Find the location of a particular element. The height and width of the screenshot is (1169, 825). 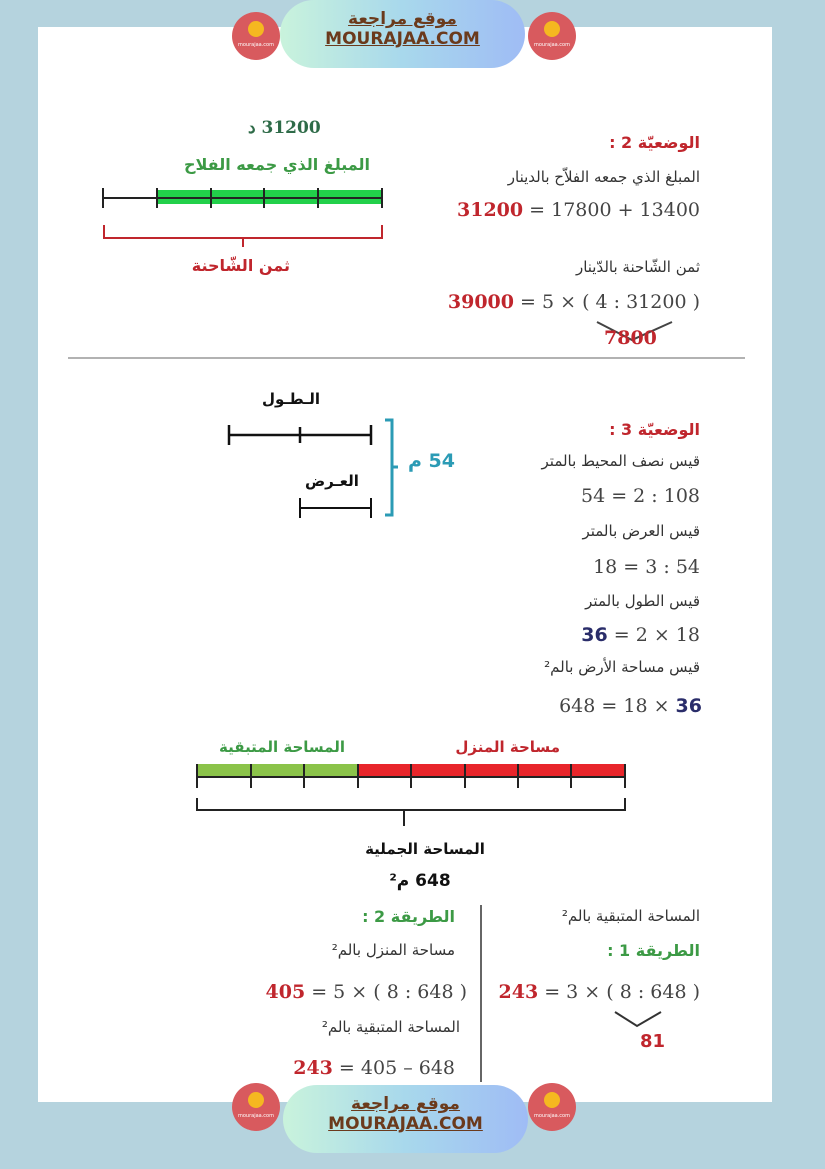

equation: 243 = 3 × ( 8 : 648 ) is located at coordinates (599, 992).